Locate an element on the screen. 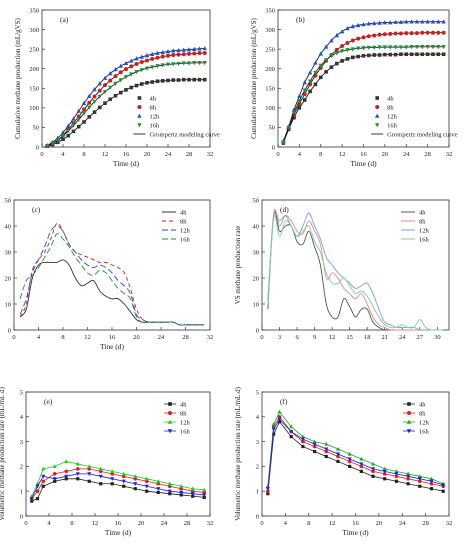 Image resolution: width=466 pixels, height=550 pixels. fit-curve is located at coordinates (363, 81).